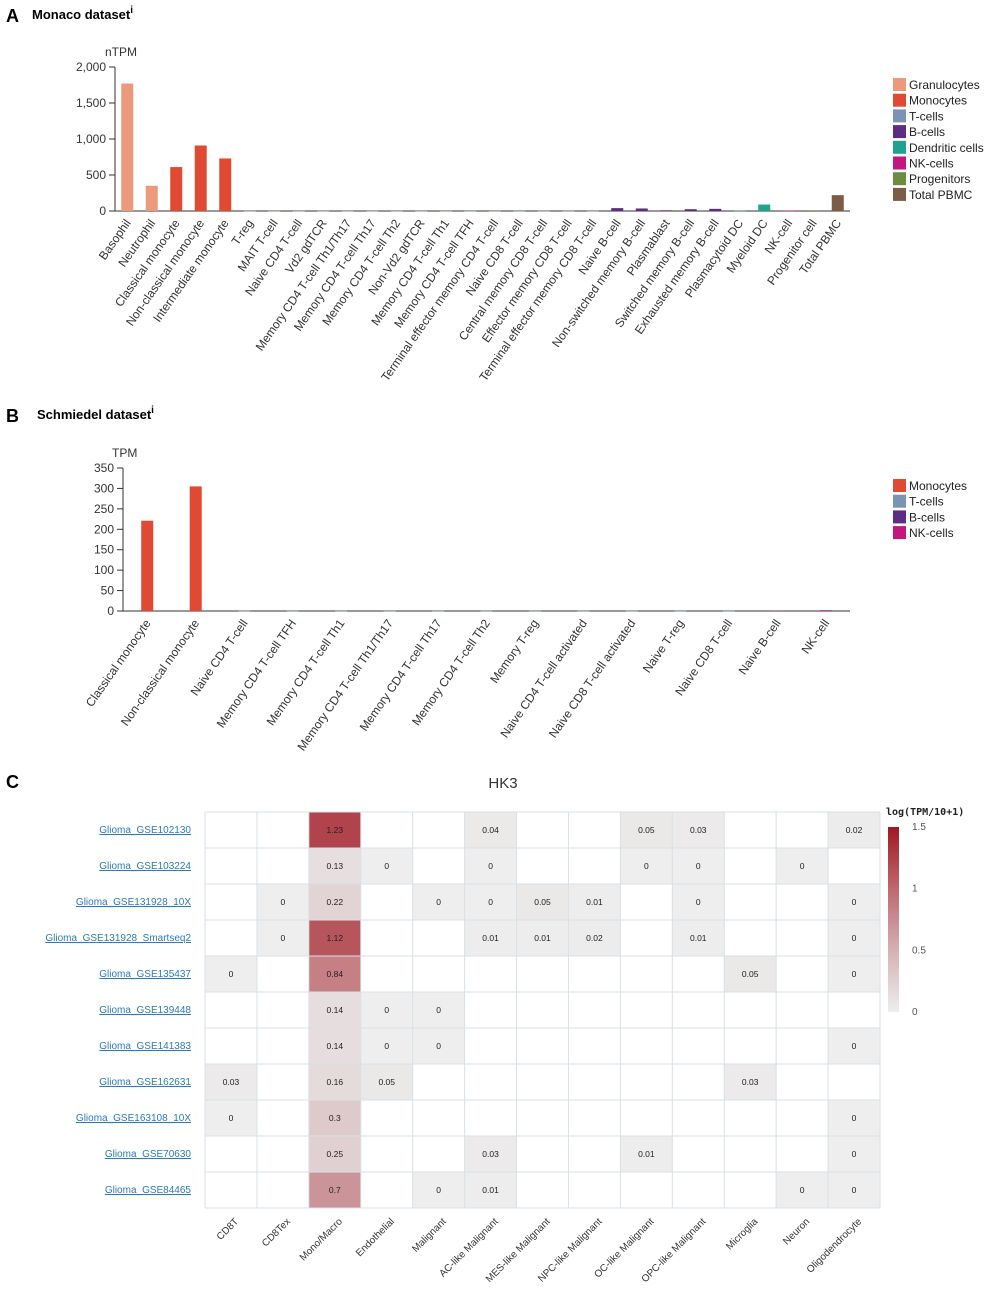 The width and height of the screenshot is (996, 1297). What do you see at coordinates (543, 679) in the screenshot?
I see `x-tick-label: Naive CD4 T-cell activated` at bounding box center [543, 679].